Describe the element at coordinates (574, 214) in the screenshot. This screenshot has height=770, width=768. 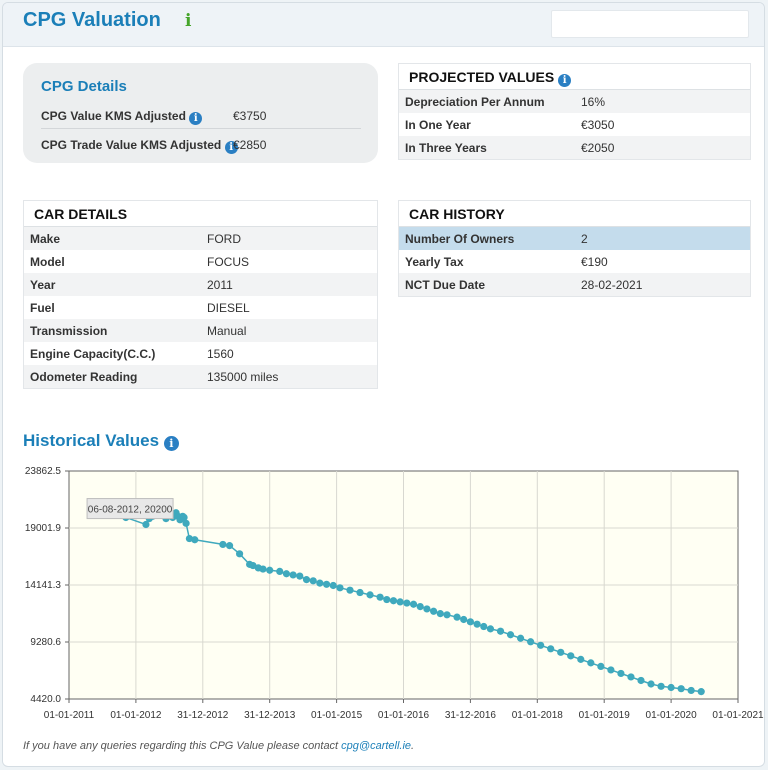
I see `car-history-title: CAR HISTORY` at that location.